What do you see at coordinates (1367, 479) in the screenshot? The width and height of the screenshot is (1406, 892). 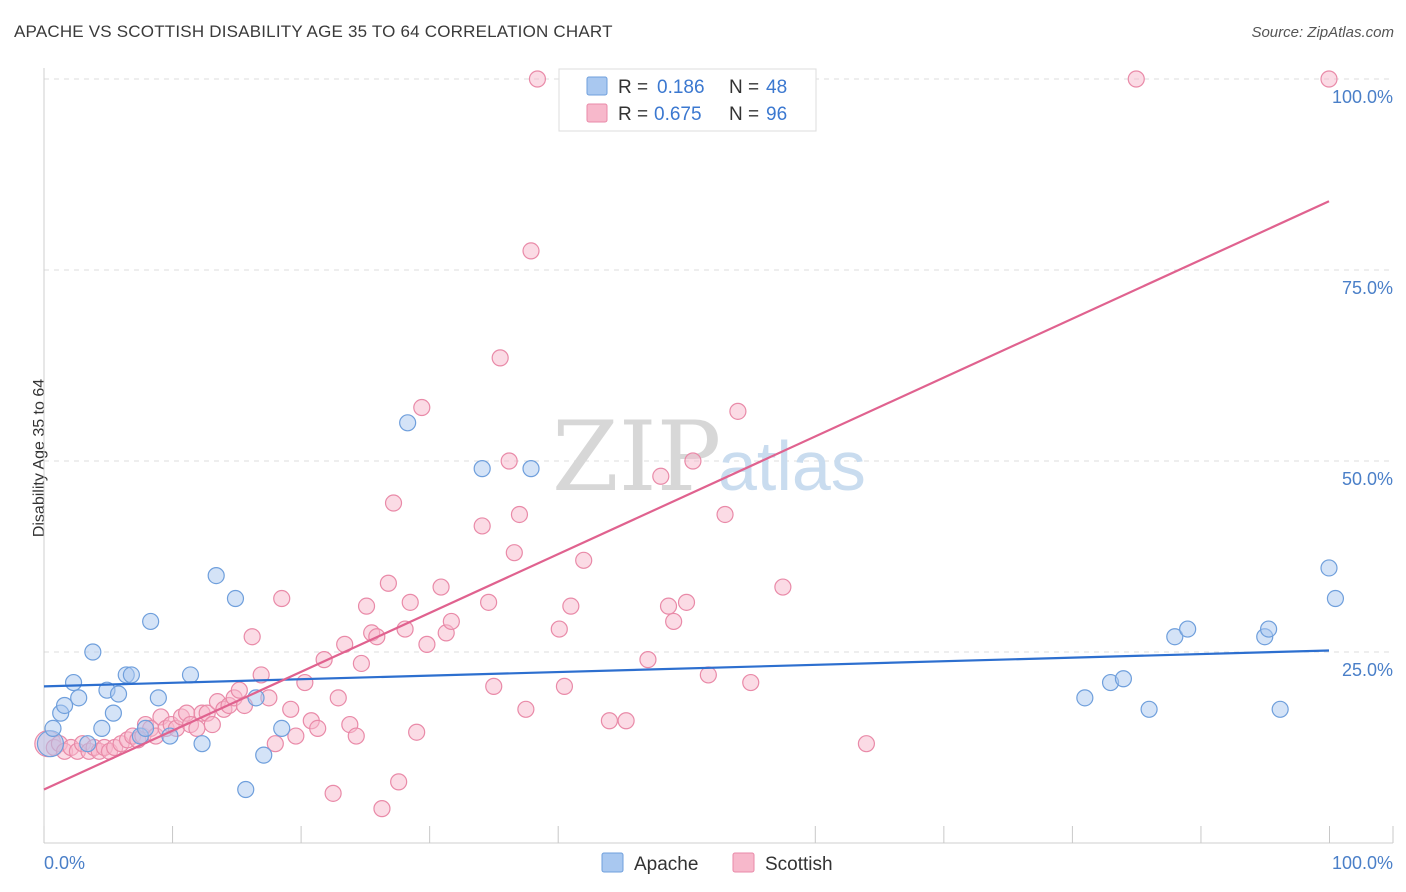 I see `y-tick-label: 50.0%` at bounding box center [1367, 479].